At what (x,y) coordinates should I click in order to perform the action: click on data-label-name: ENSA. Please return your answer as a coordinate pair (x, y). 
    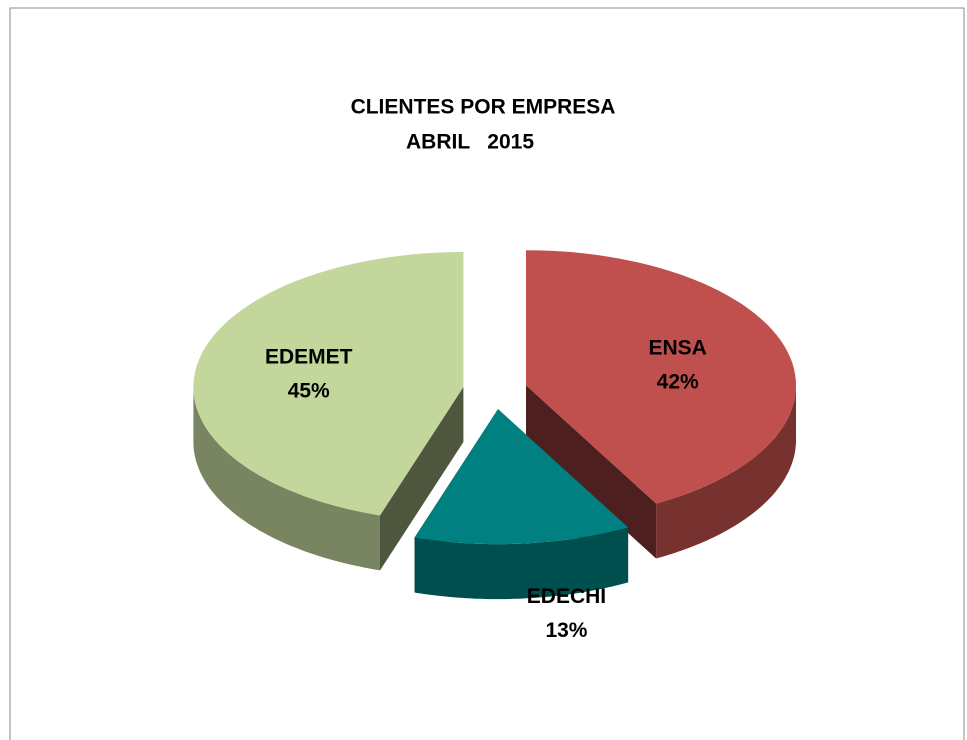
    Looking at the image, I should click on (677, 347).